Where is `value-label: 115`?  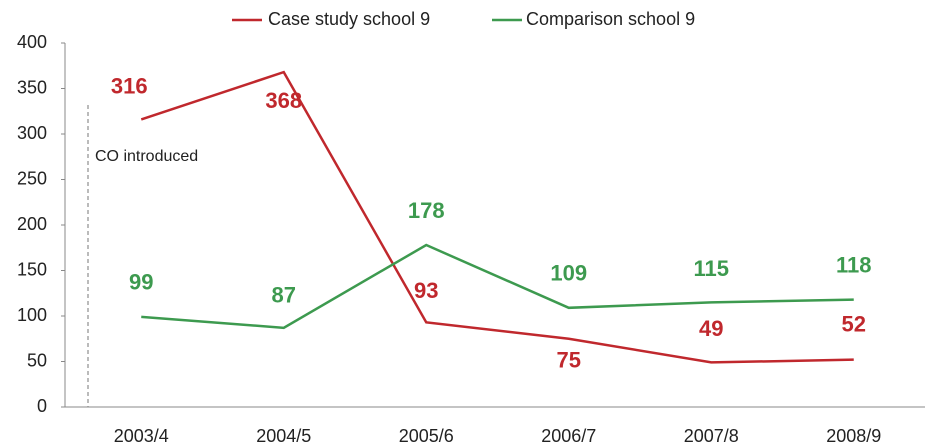 value-label: 115 is located at coordinates (712, 268).